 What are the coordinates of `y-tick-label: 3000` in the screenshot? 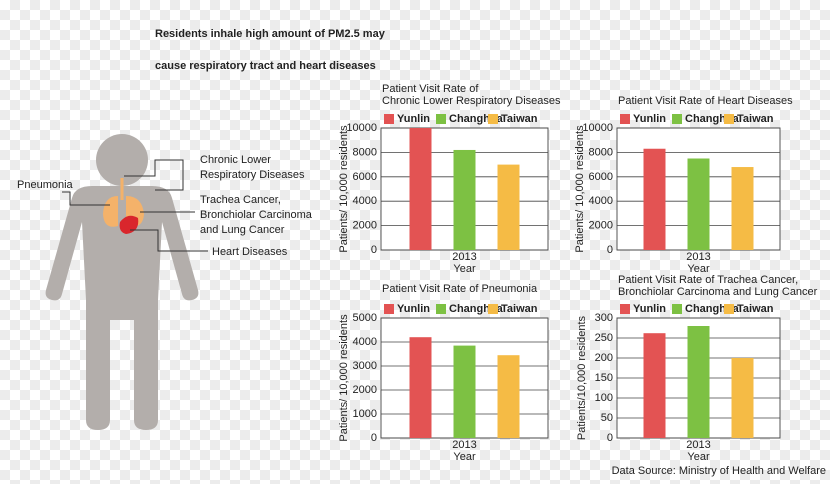 It's located at (365, 366).